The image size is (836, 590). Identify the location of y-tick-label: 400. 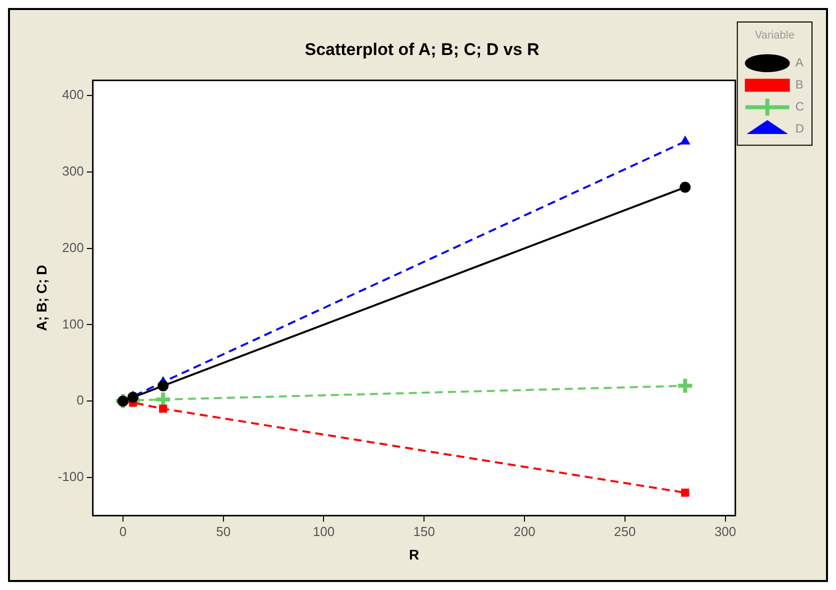
(73, 94).